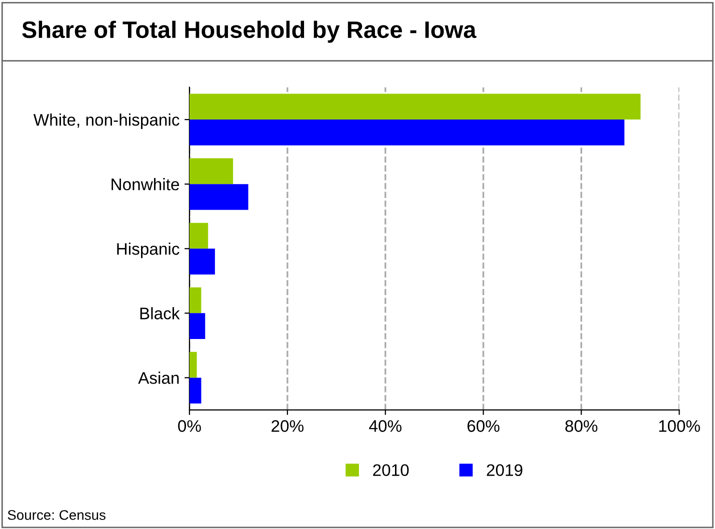 The height and width of the screenshot is (529, 715). What do you see at coordinates (160, 313) in the screenshot?
I see `y-tick-label: Black` at bounding box center [160, 313].